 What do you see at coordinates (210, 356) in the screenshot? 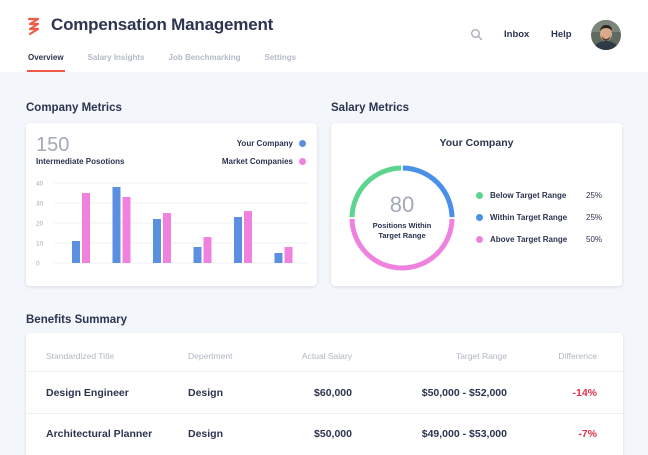
I see `col-header-department: Depertment` at bounding box center [210, 356].